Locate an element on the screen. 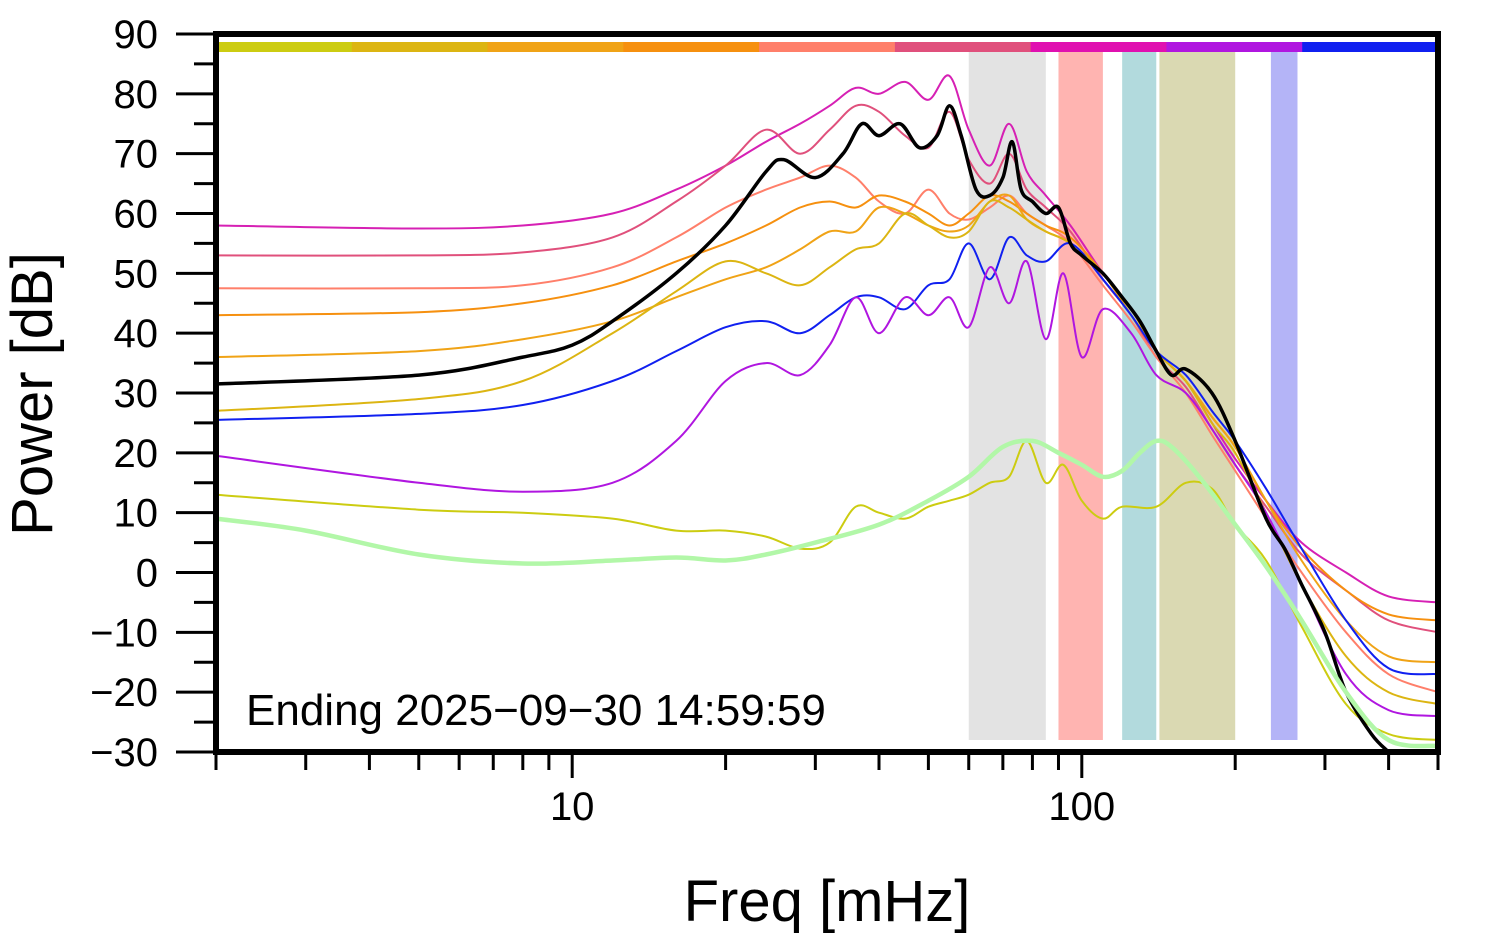  y-tick-label: −30 is located at coordinates (124, 753).